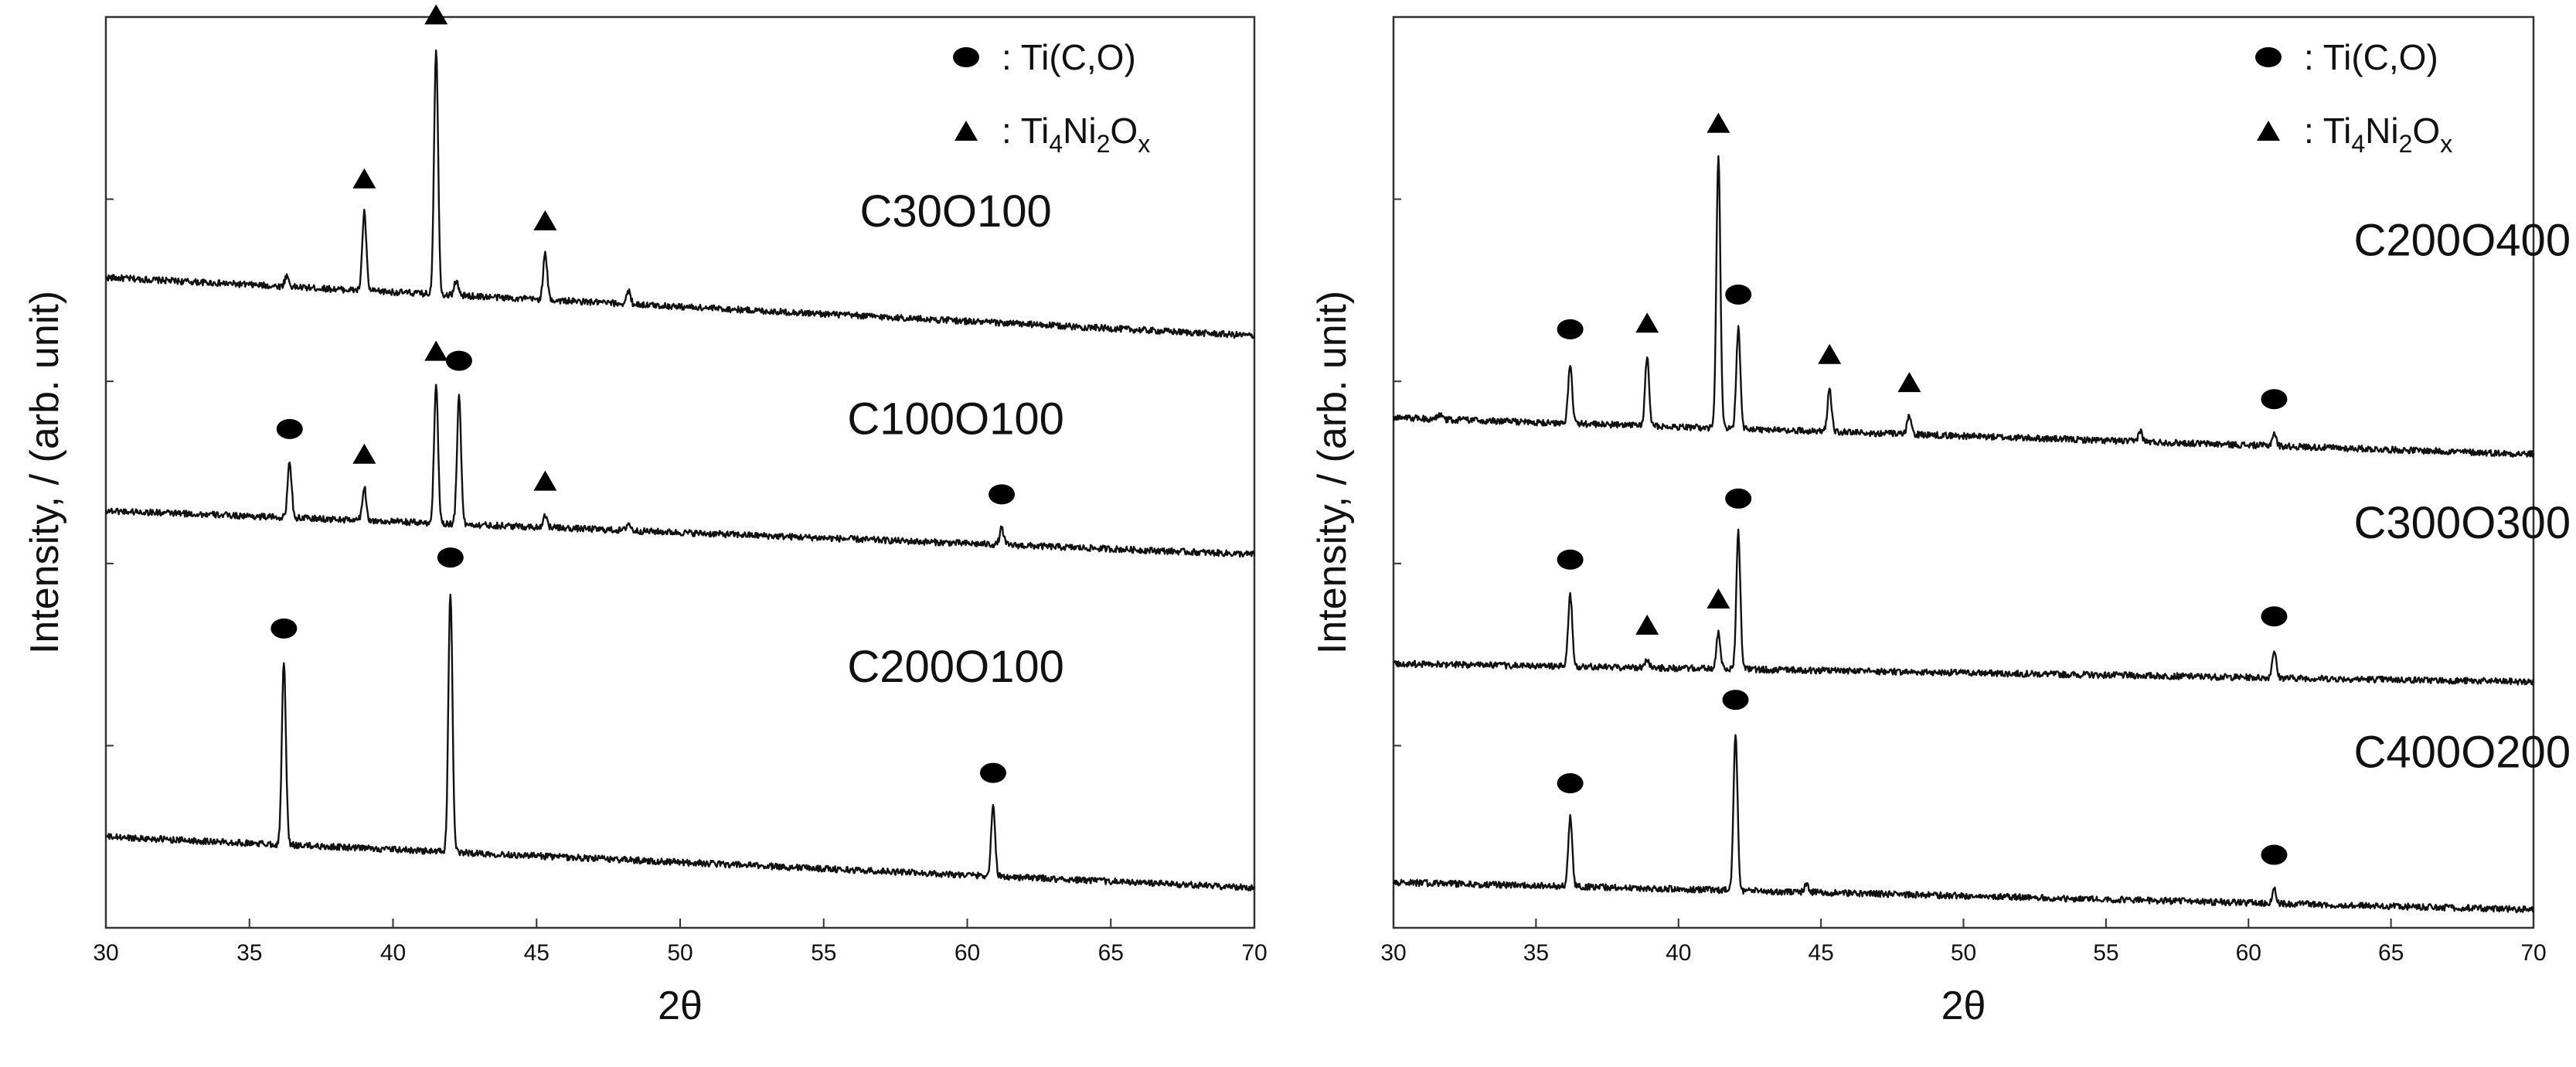  What do you see at coordinates (955, 667) in the screenshot?
I see `sample-label: C200O100` at bounding box center [955, 667].